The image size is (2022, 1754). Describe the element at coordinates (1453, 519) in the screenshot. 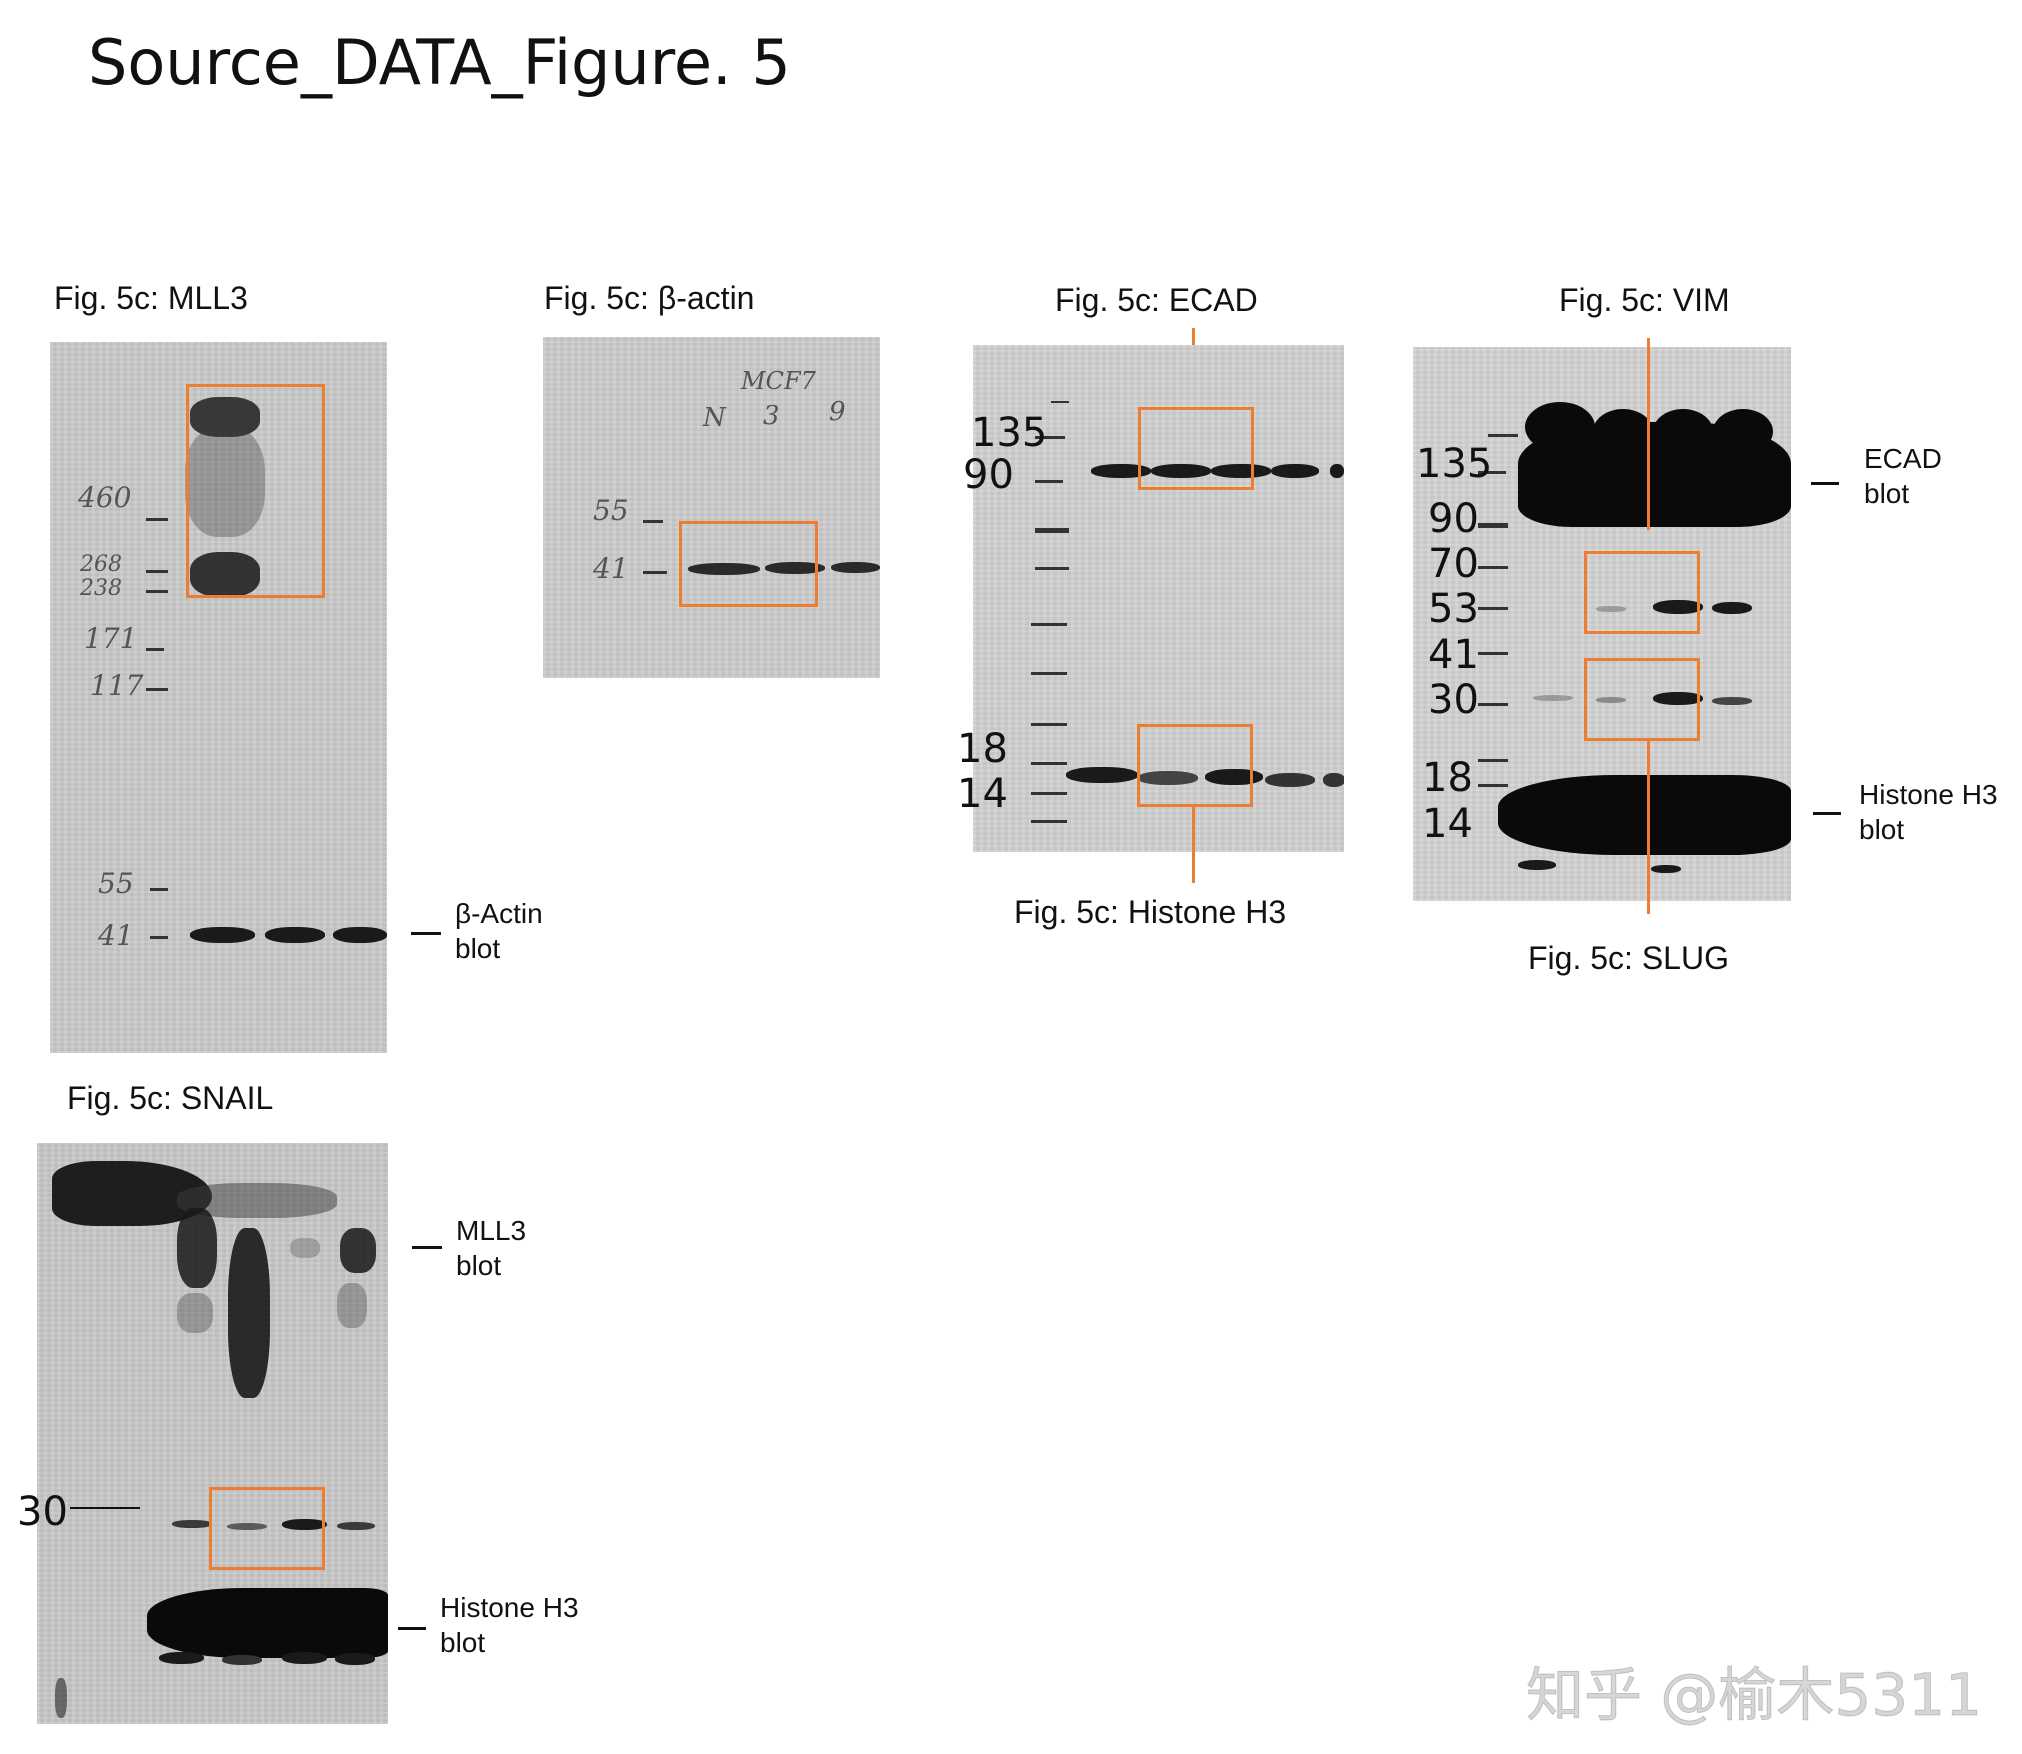

I see `marker-vim-1: 90` at that location.